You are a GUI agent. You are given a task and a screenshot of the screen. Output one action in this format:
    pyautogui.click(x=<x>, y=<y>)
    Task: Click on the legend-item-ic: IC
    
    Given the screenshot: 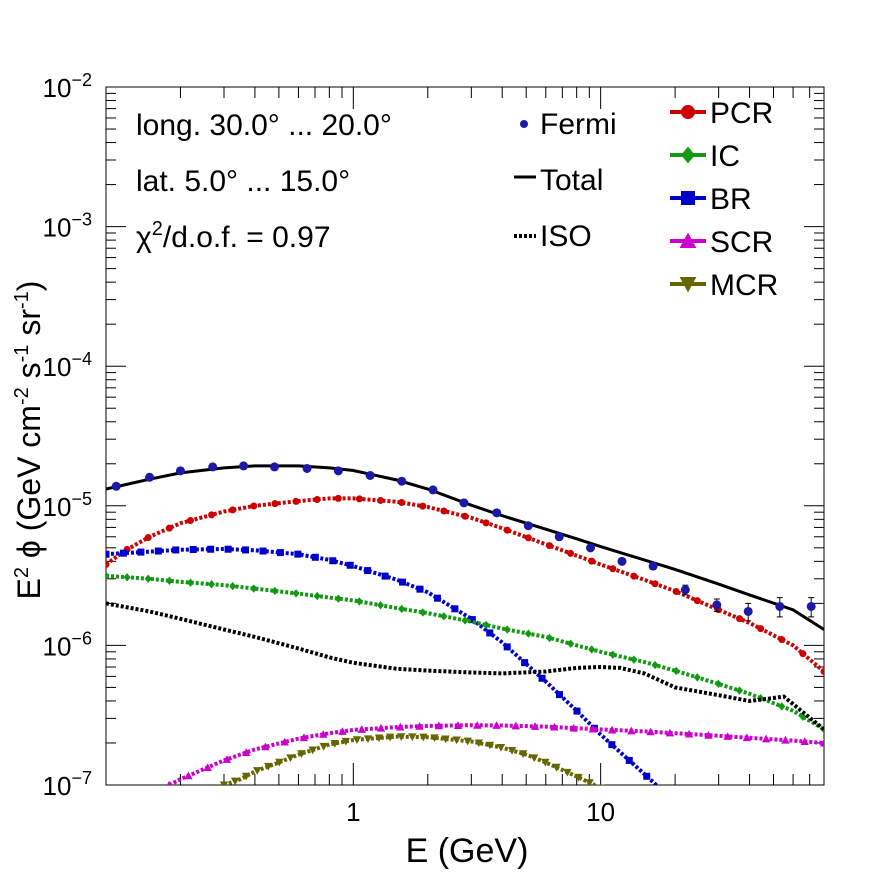 What is the action you would take?
    pyautogui.click(x=705, y=156)
    